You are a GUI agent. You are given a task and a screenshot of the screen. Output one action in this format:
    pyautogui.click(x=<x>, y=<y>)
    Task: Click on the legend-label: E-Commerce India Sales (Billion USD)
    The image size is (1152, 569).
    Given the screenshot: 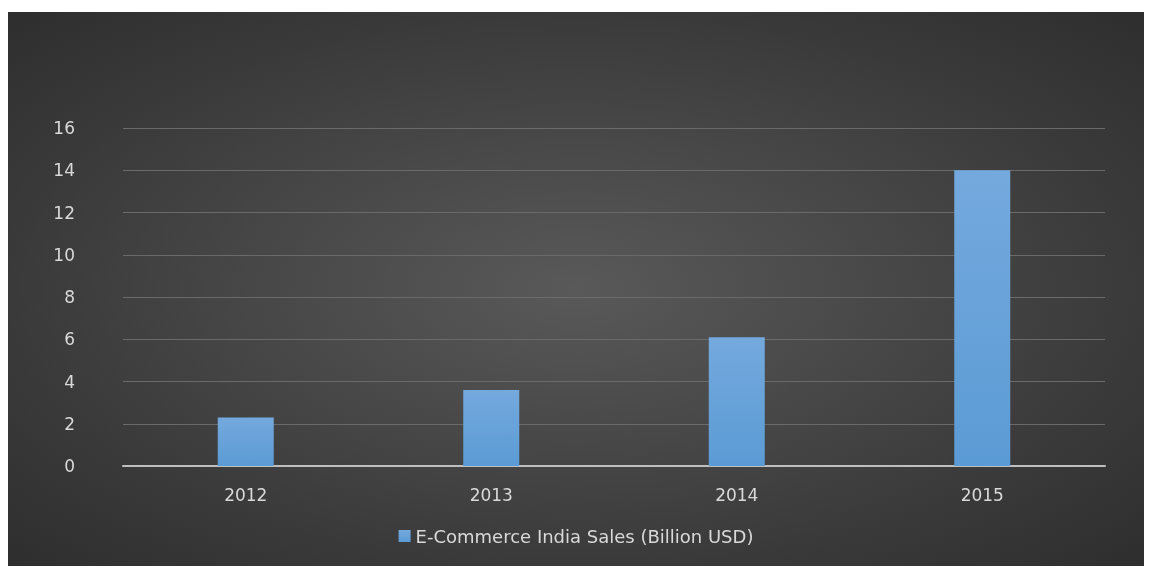 What is the action you would take?
    pyautogui.click(x=584, y=536)
    